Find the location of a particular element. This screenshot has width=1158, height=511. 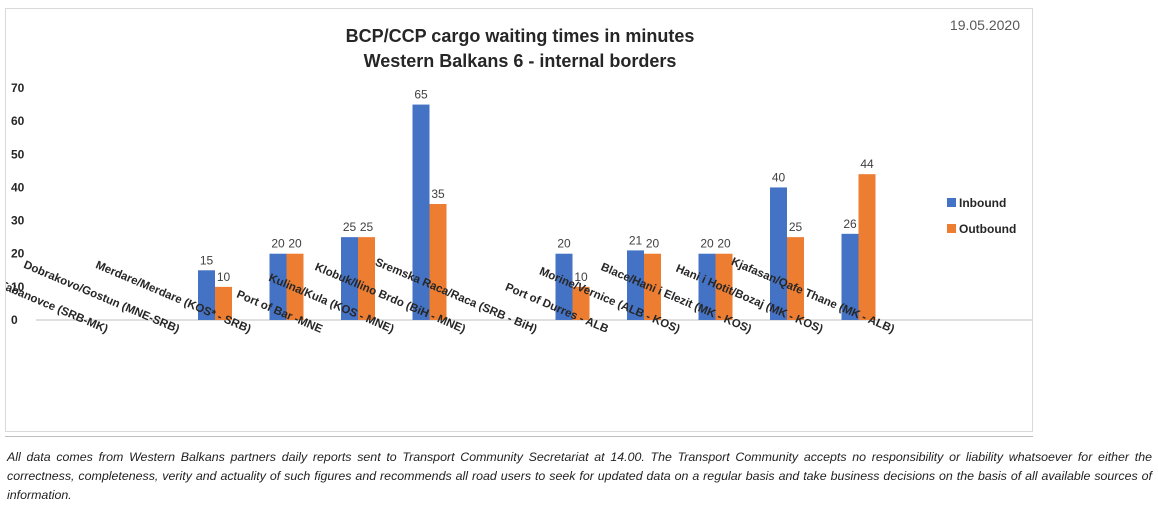

legend-label-outbound: Outbound is located at coordinates (987, 229).